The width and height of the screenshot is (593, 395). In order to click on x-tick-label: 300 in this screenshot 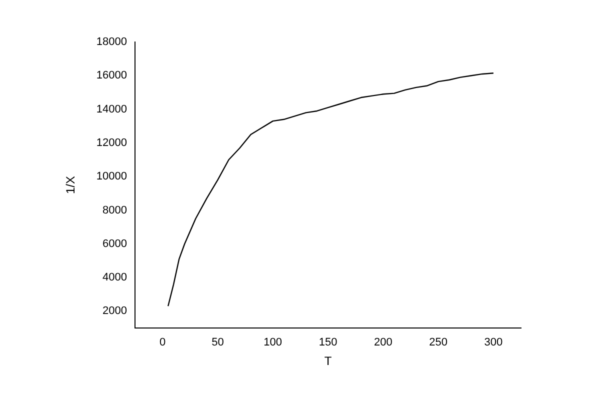, I will do `click(493, 342)`.